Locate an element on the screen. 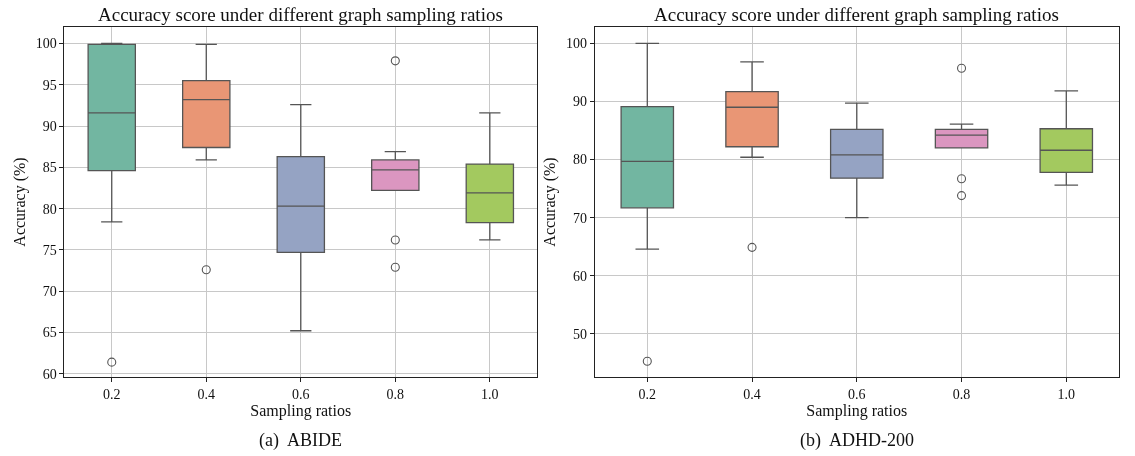  y-tick-label: 75 is located at coordinates (49, 250).